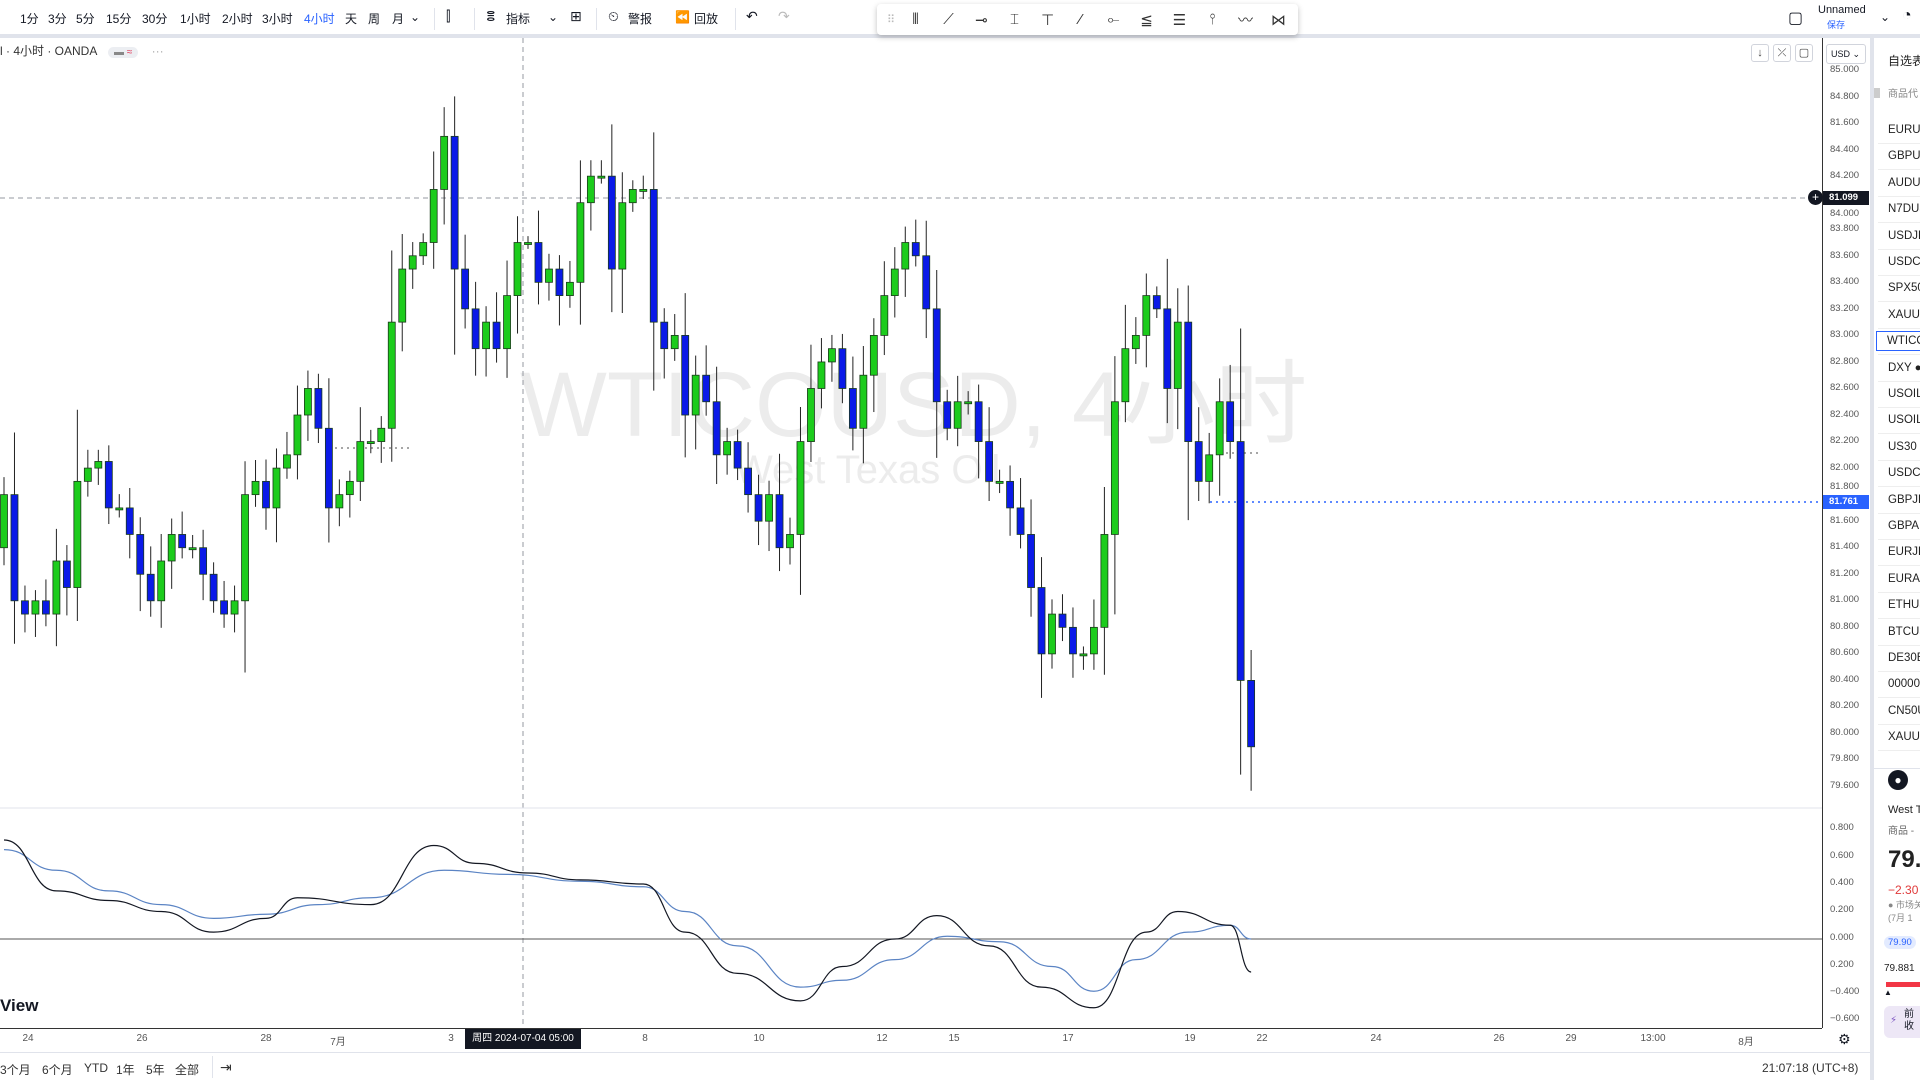 The height and width of the screenshot is (1080, 1920). I want to click on interval-5: 1小时, so click(195, 19).